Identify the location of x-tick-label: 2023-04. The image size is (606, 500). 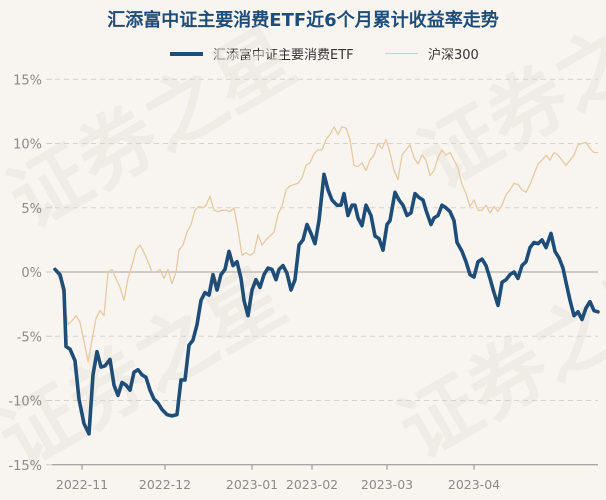
(474, 484).